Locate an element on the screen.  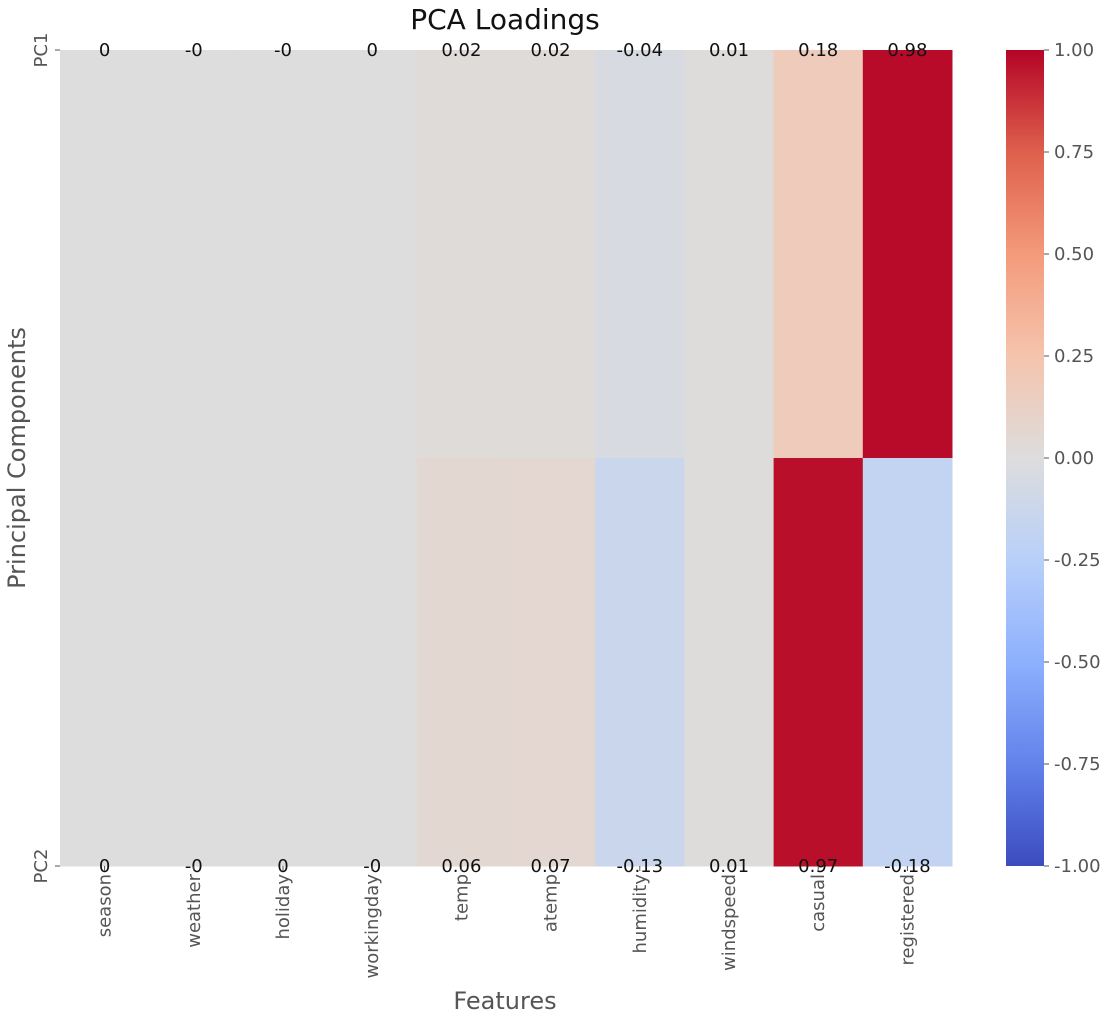
heatmap-cell-pc2-holiday is located at coordinates (283, 662).